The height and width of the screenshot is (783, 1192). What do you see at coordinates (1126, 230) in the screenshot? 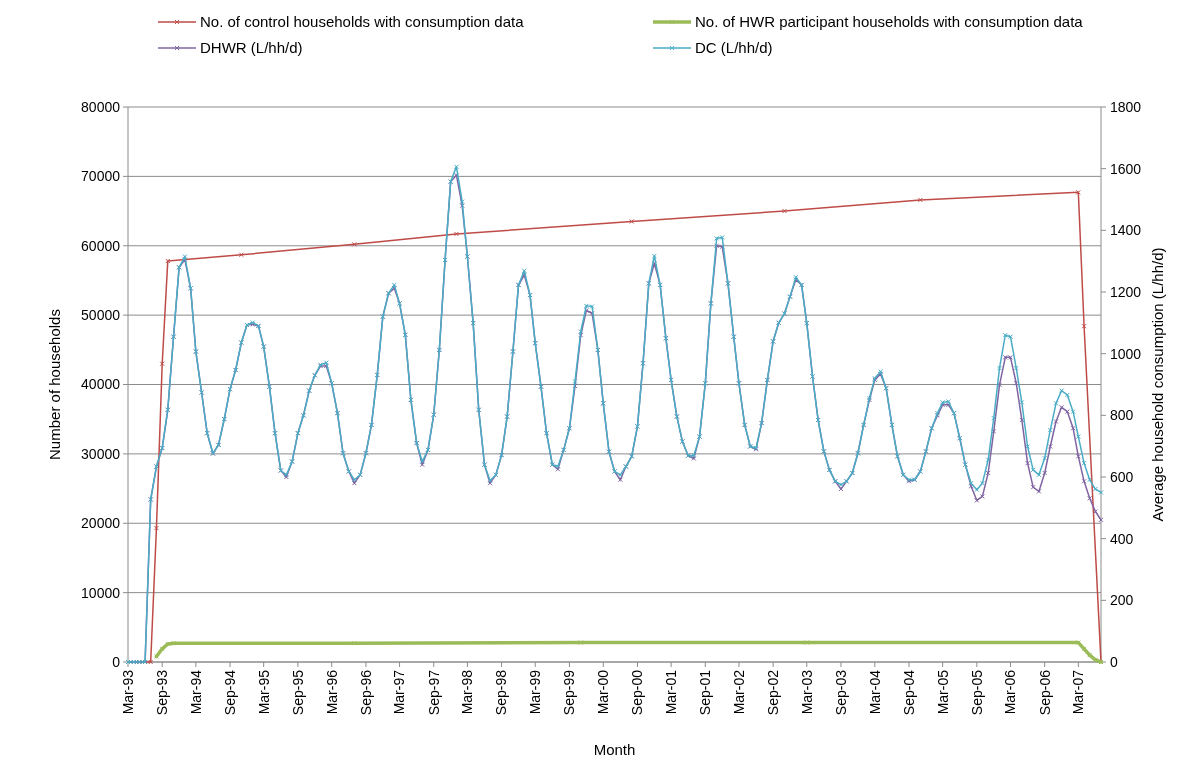
I see `y2-tick-label: 1400` at bounding box center [1126, 230].